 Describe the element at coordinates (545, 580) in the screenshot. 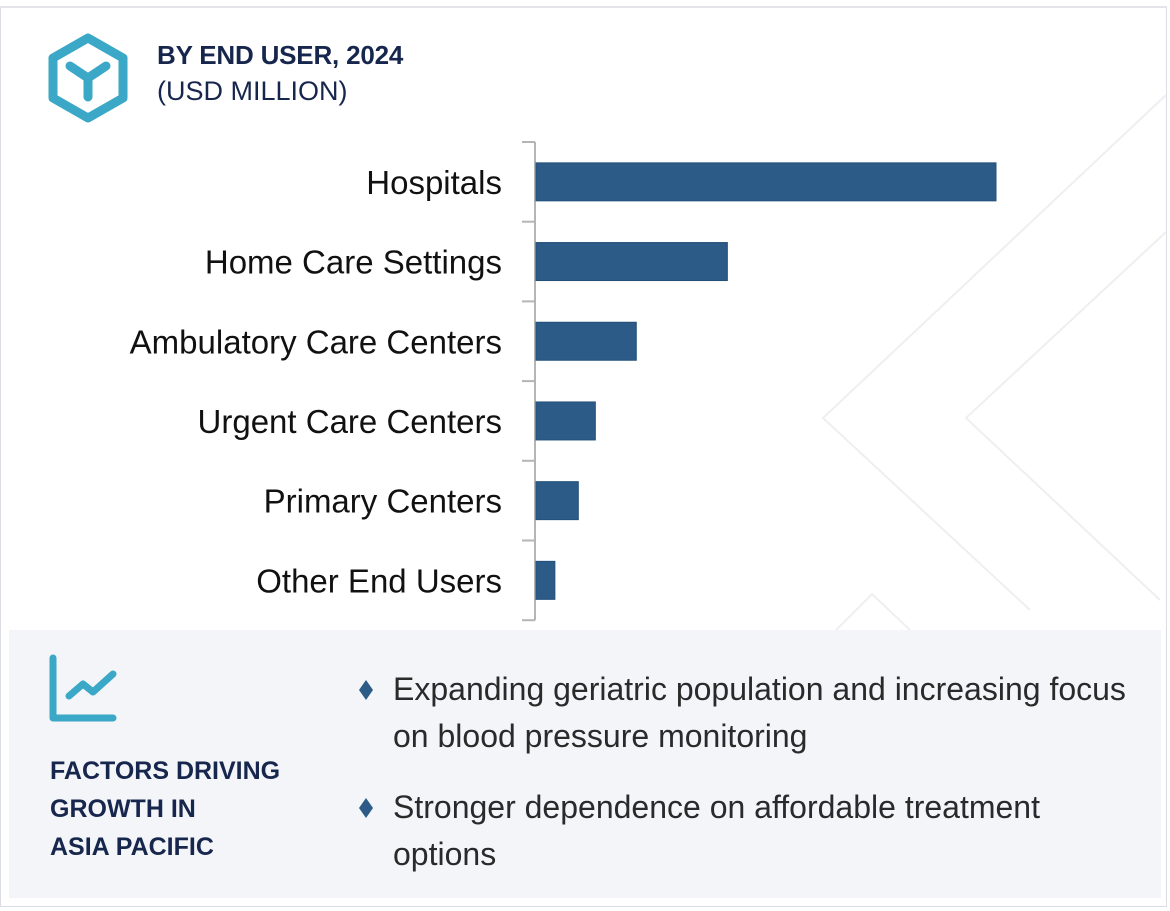

I see `bar-other-end-users` at that location.